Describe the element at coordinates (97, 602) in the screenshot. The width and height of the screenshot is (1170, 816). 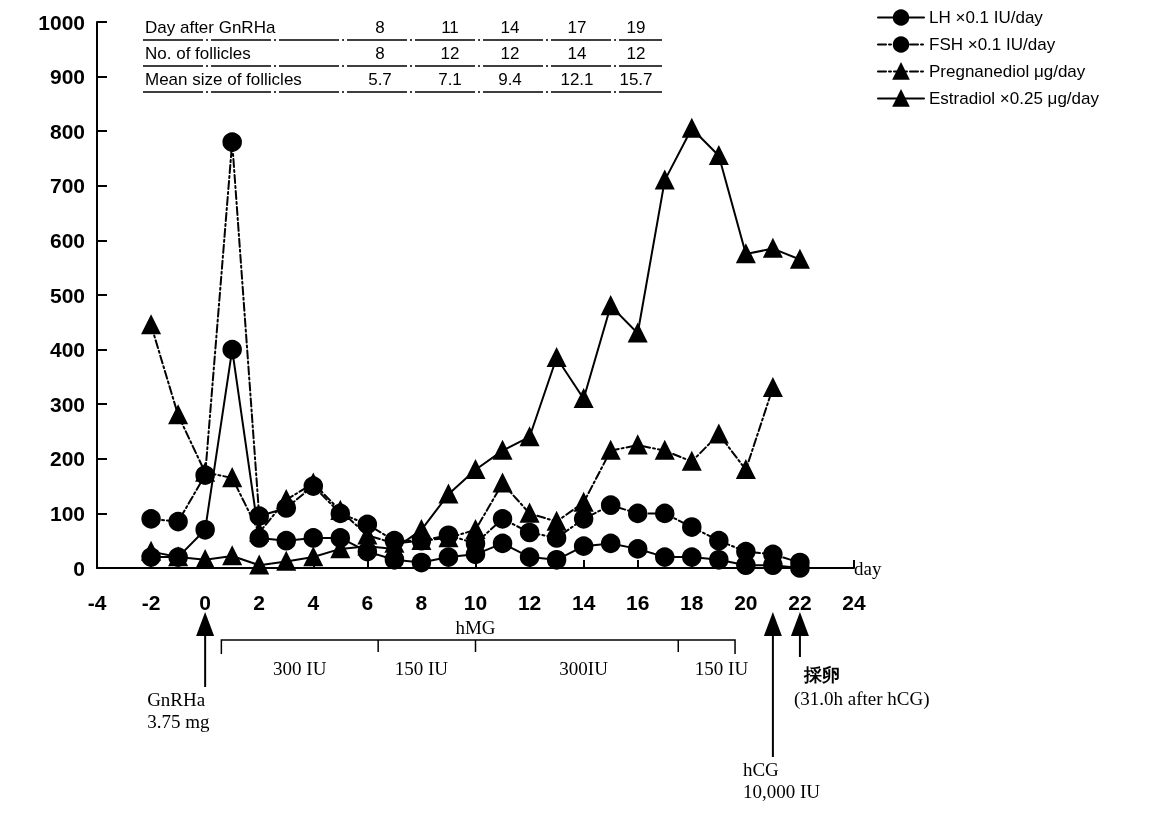
I see `x-tick-label: -4` at that location.